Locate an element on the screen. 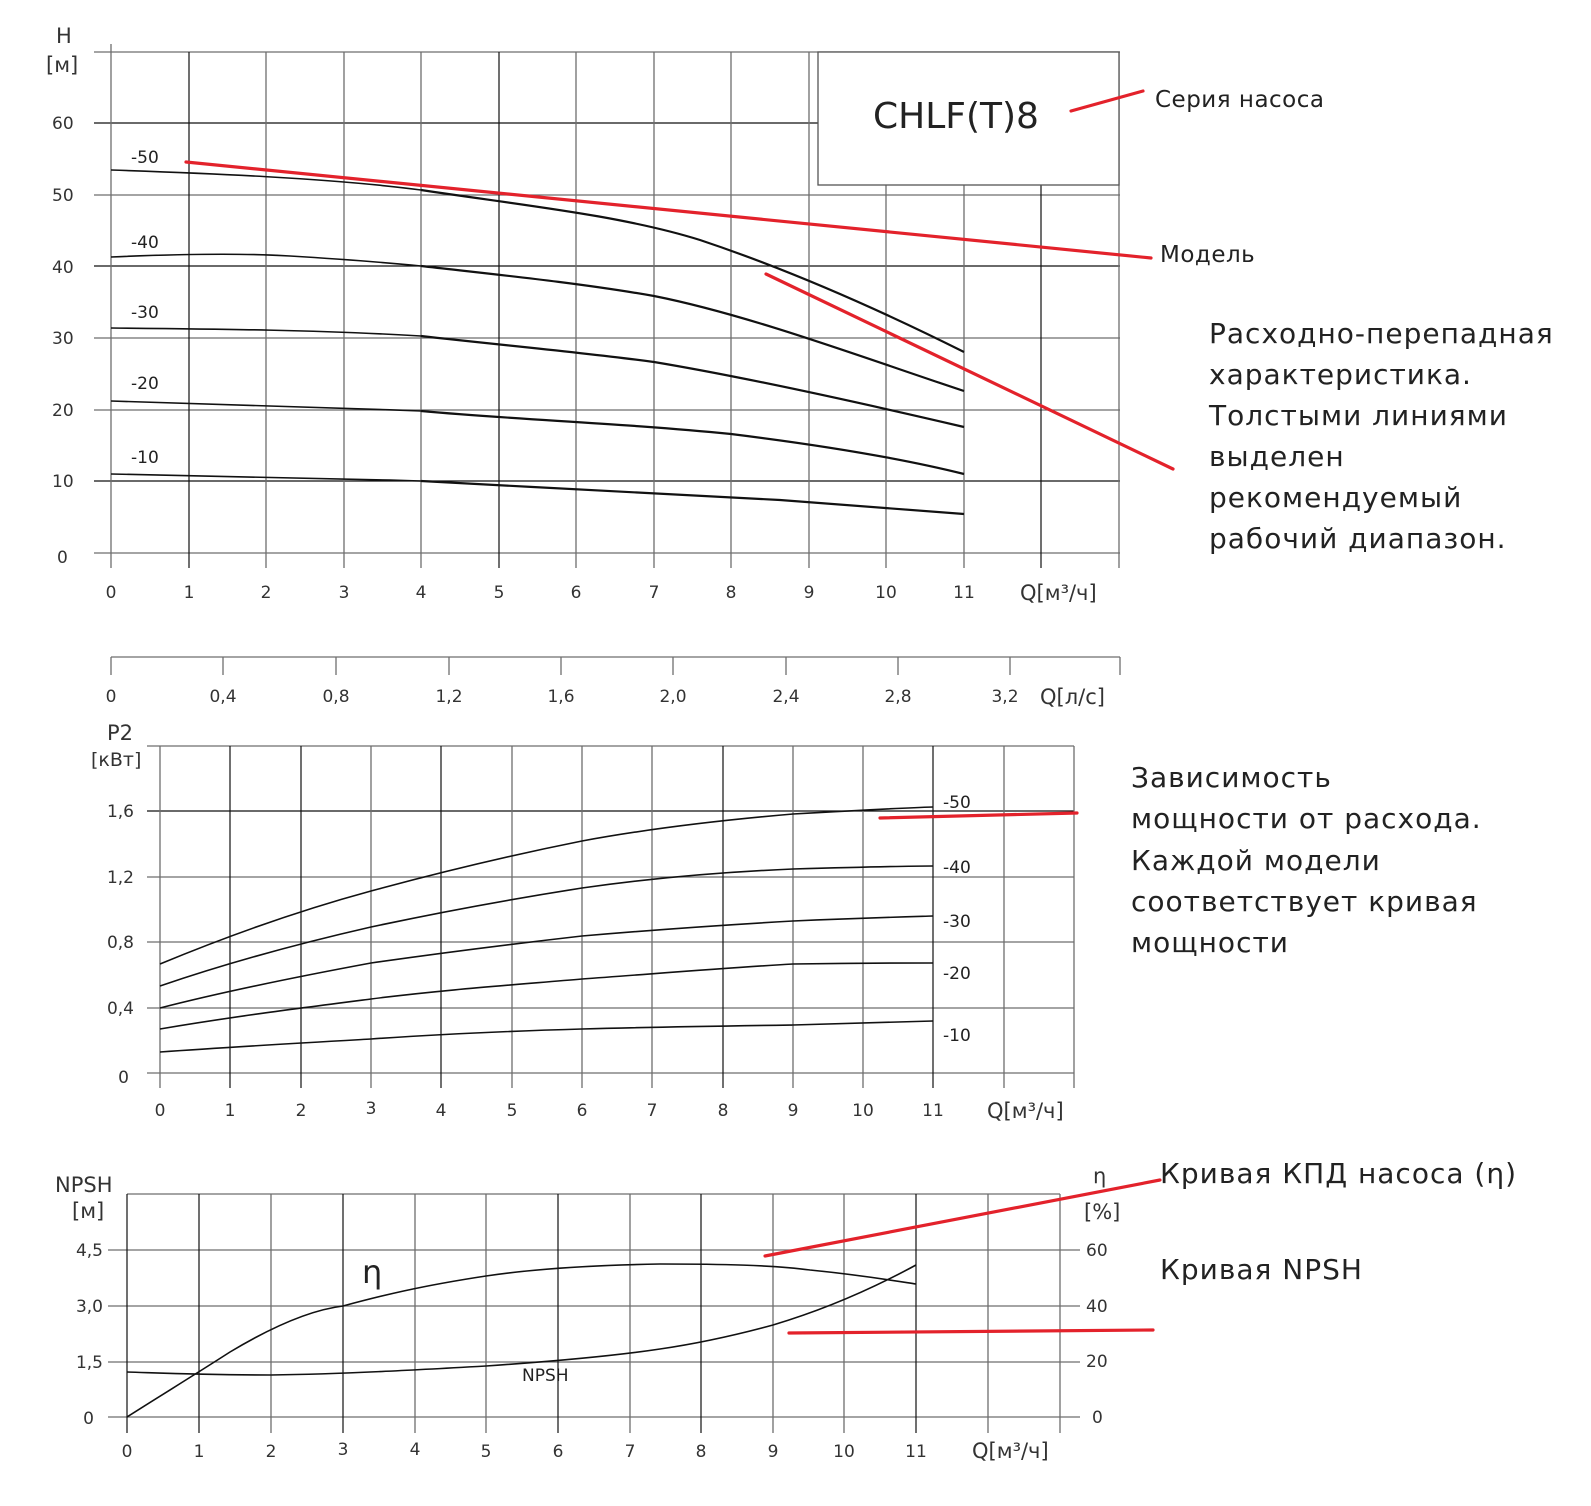 The height and width of the screenshot is (1506, 1591). y-tick: 20 is located at coordinates (63, 411).